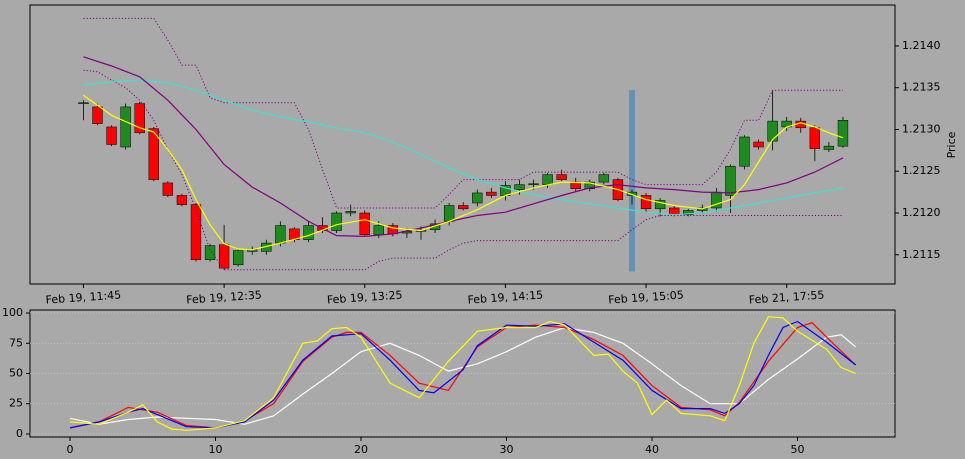 This screenshot has width=965, height=459. Describe the element at coordinates (652, 449) in the screenshot. I see `x-tick-label: 40` at that location.